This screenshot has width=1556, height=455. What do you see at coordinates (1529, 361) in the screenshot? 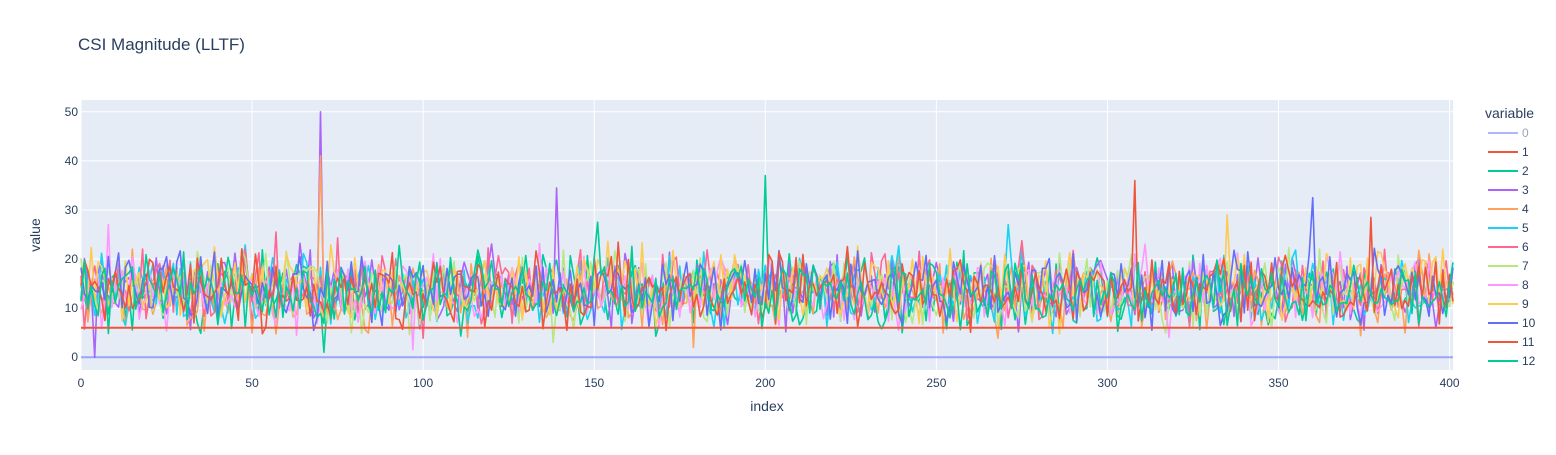
I see `legend-label: 12` at bounding box center [1529, 361].